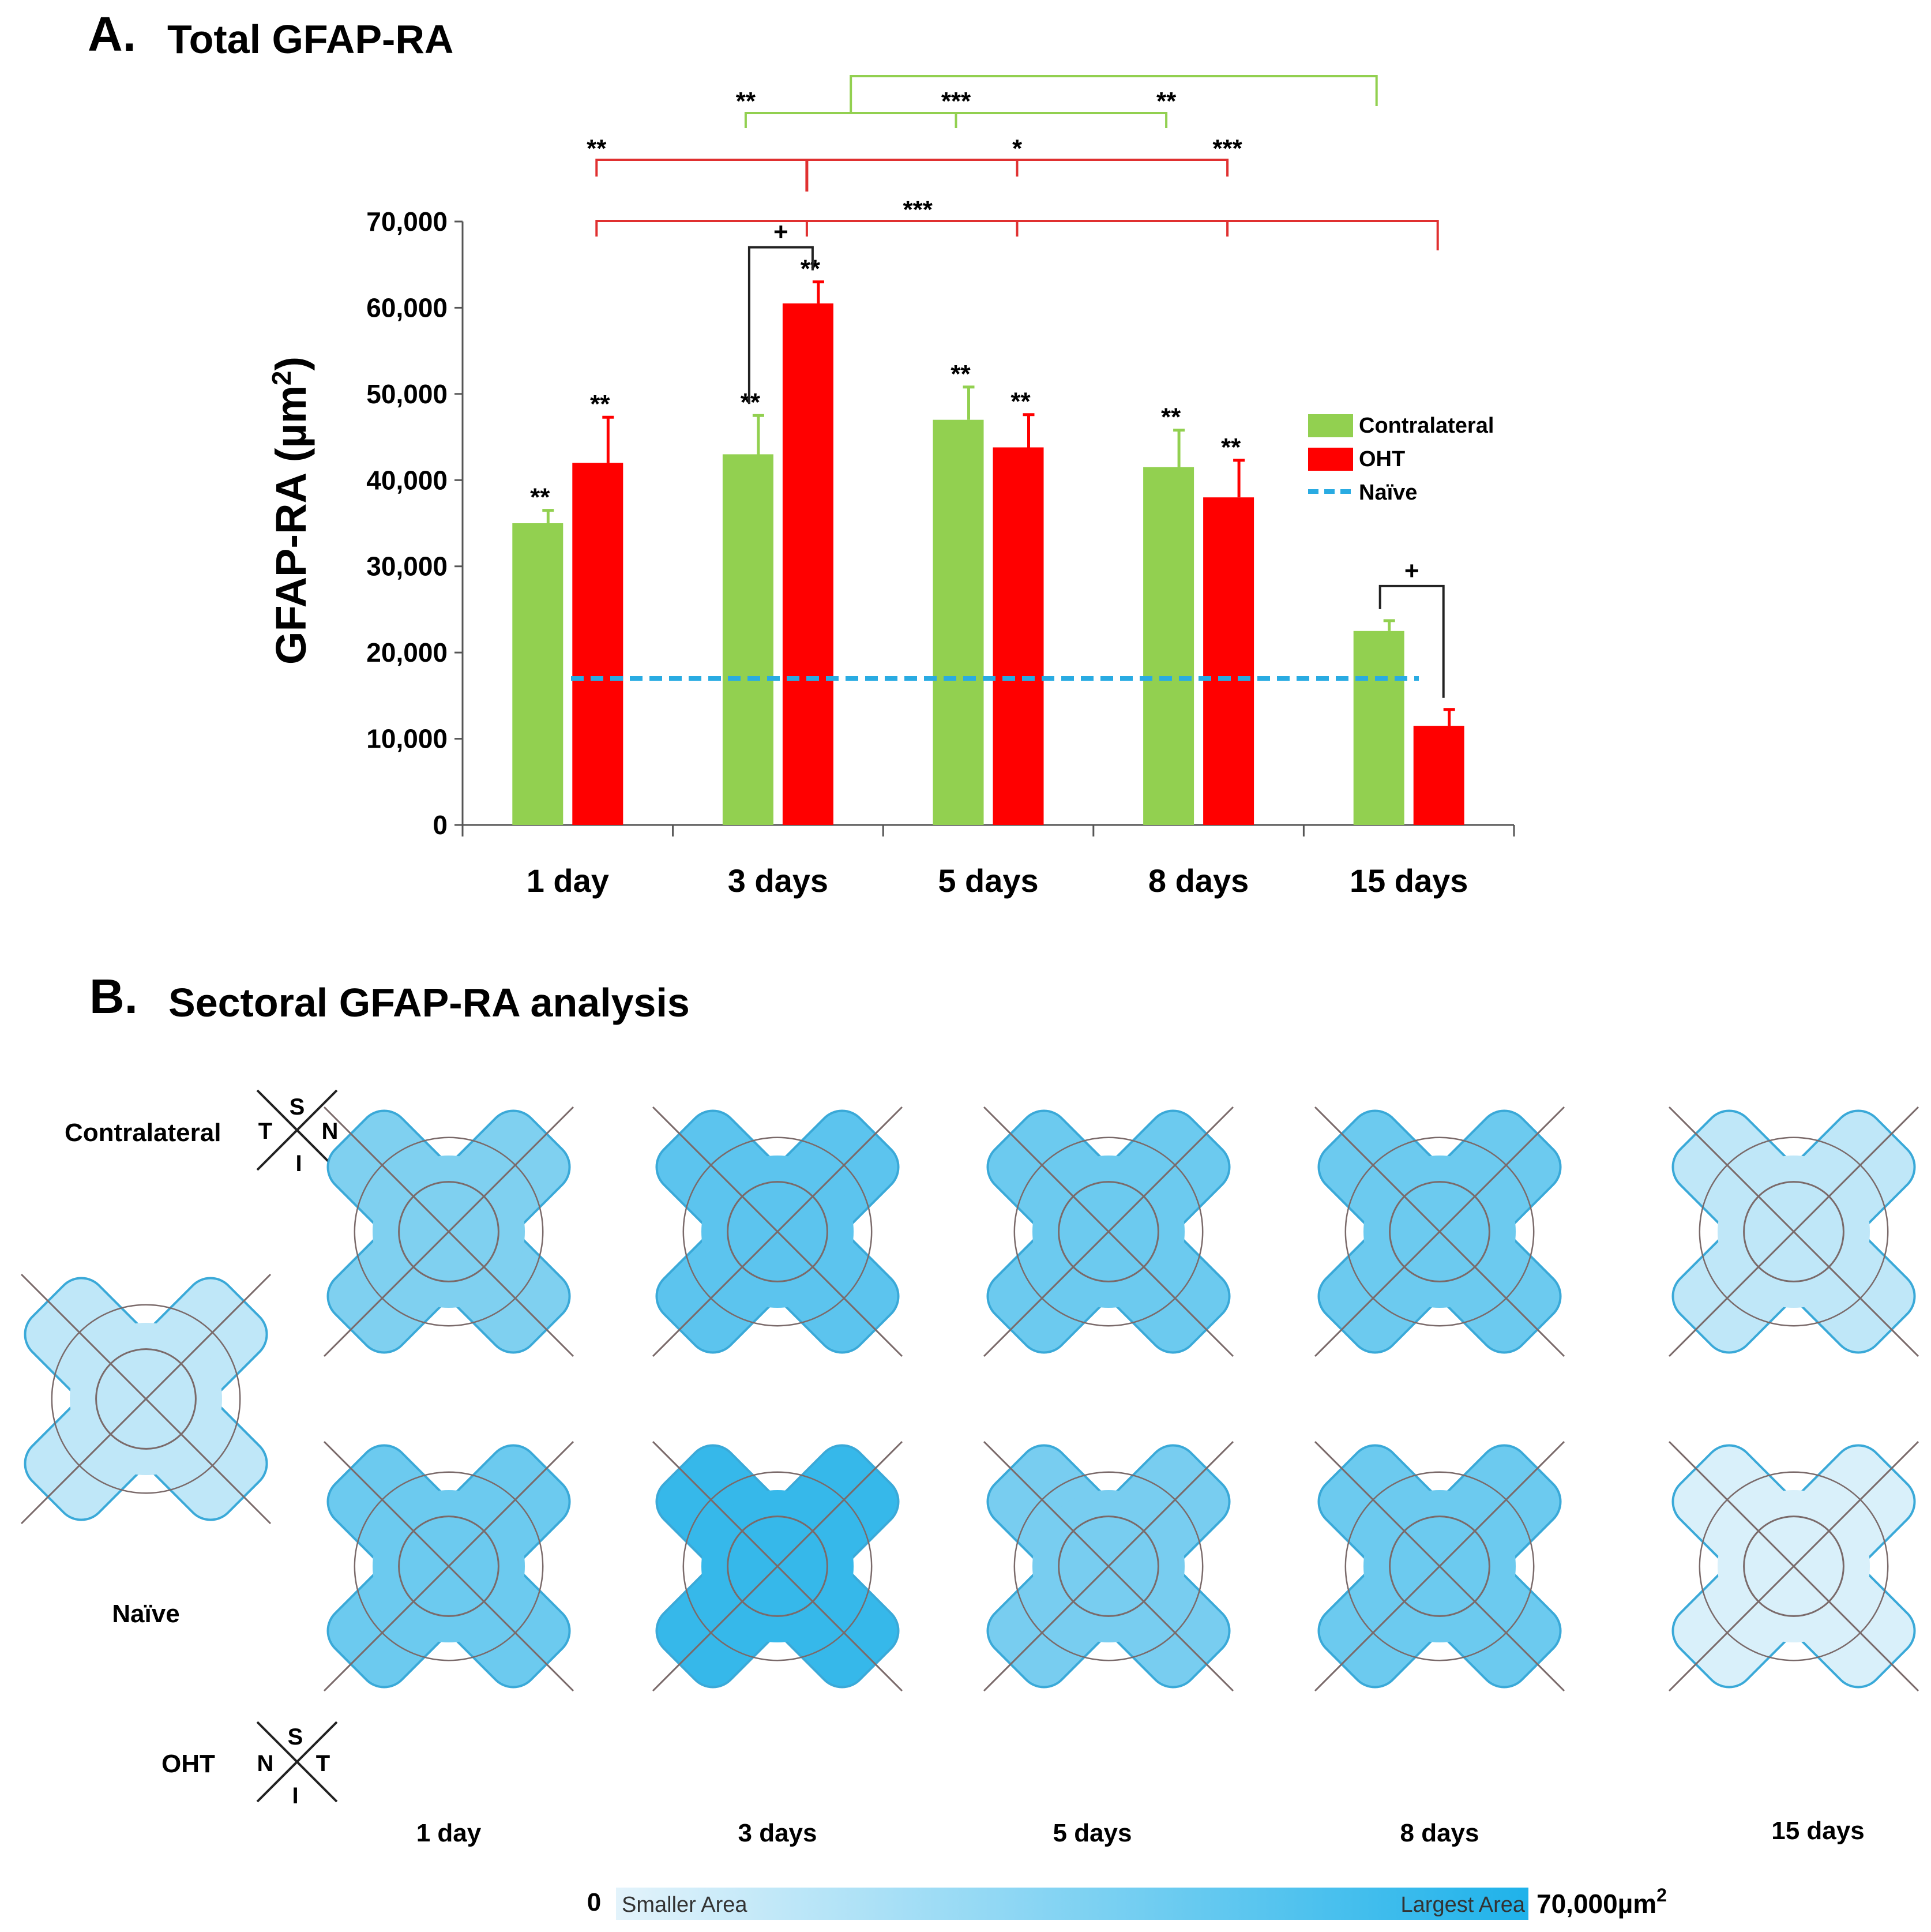 This screenshot has height=1932, width=1931. I want to click on x-tick-label: 15 days, so click(1409, 881).